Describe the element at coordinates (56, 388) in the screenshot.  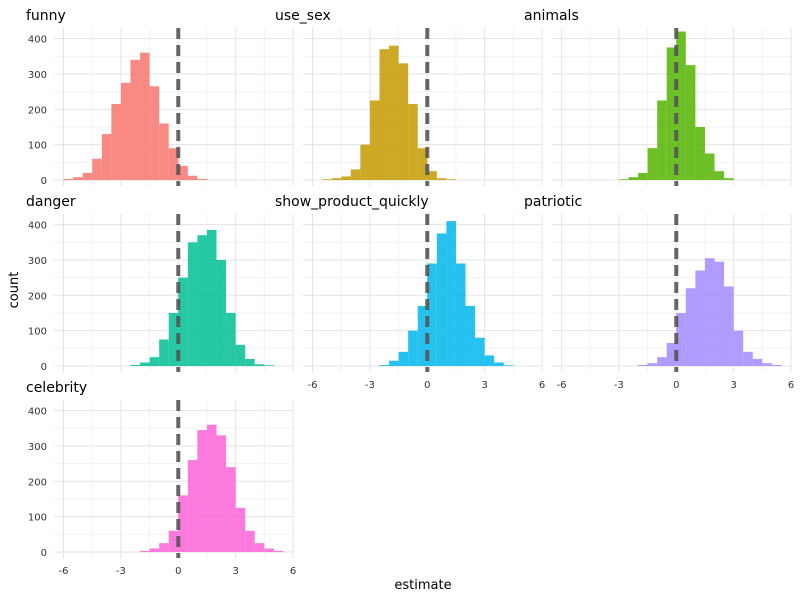
I see `panel-title: celebrity` at that location.